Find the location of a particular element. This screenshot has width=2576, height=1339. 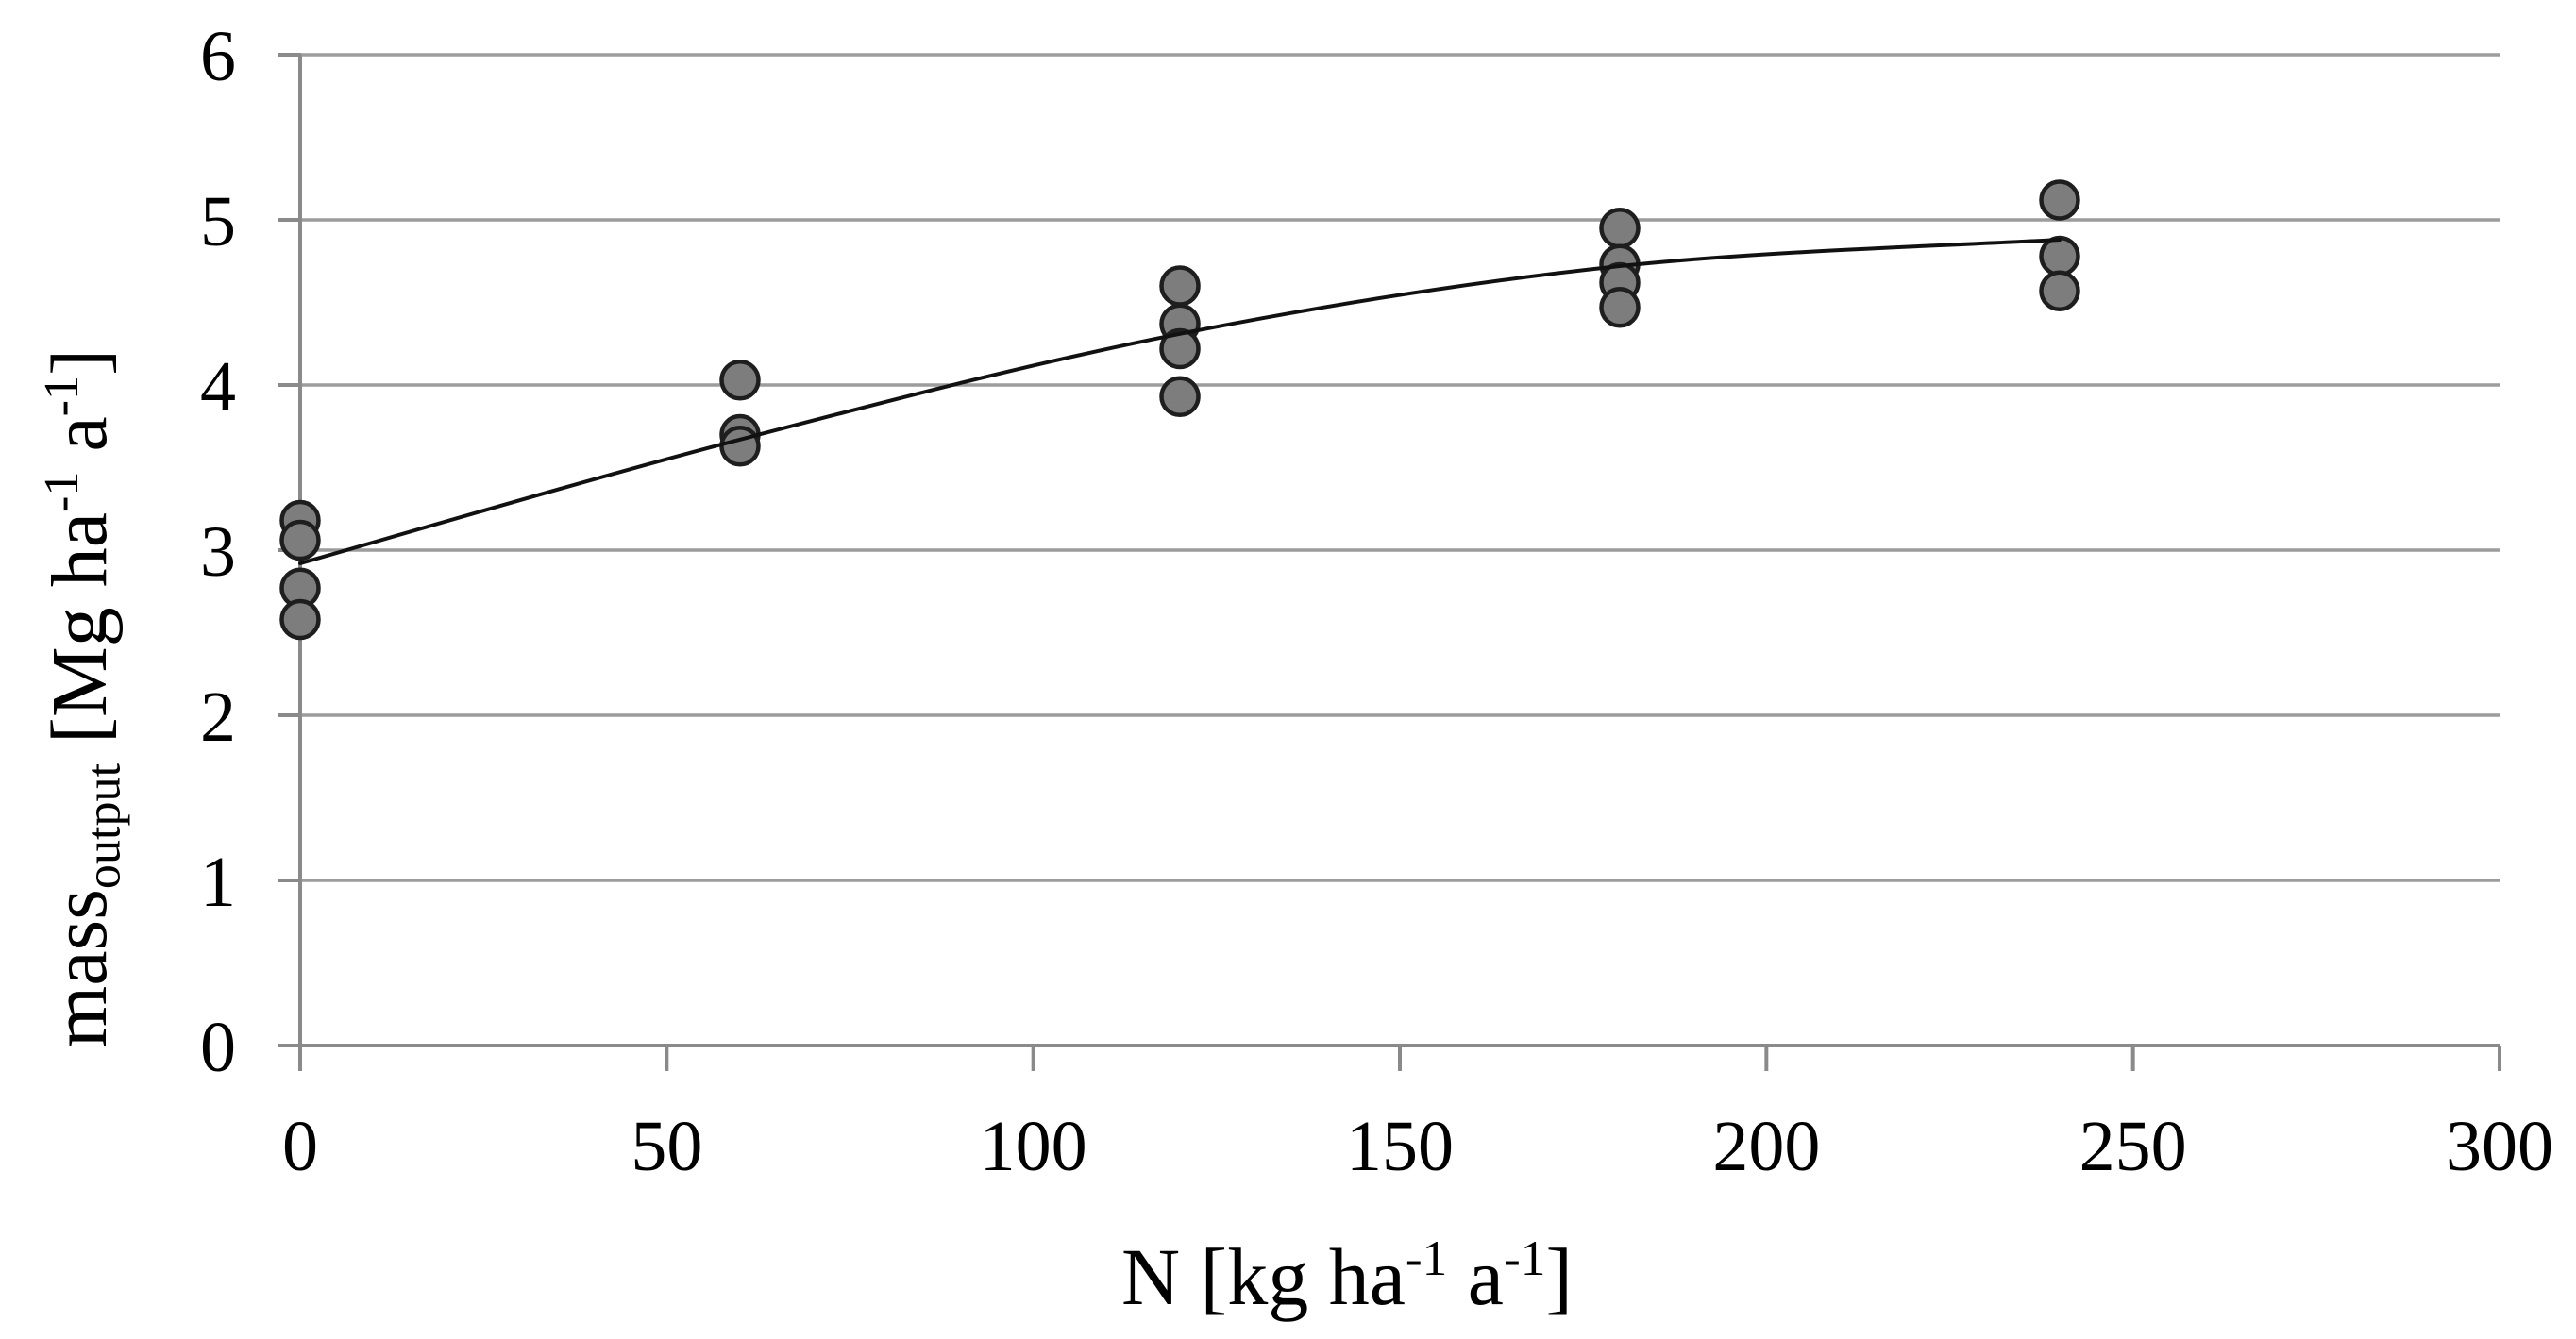

x-tick-label: 0 is located at coordinates (300, 1146).